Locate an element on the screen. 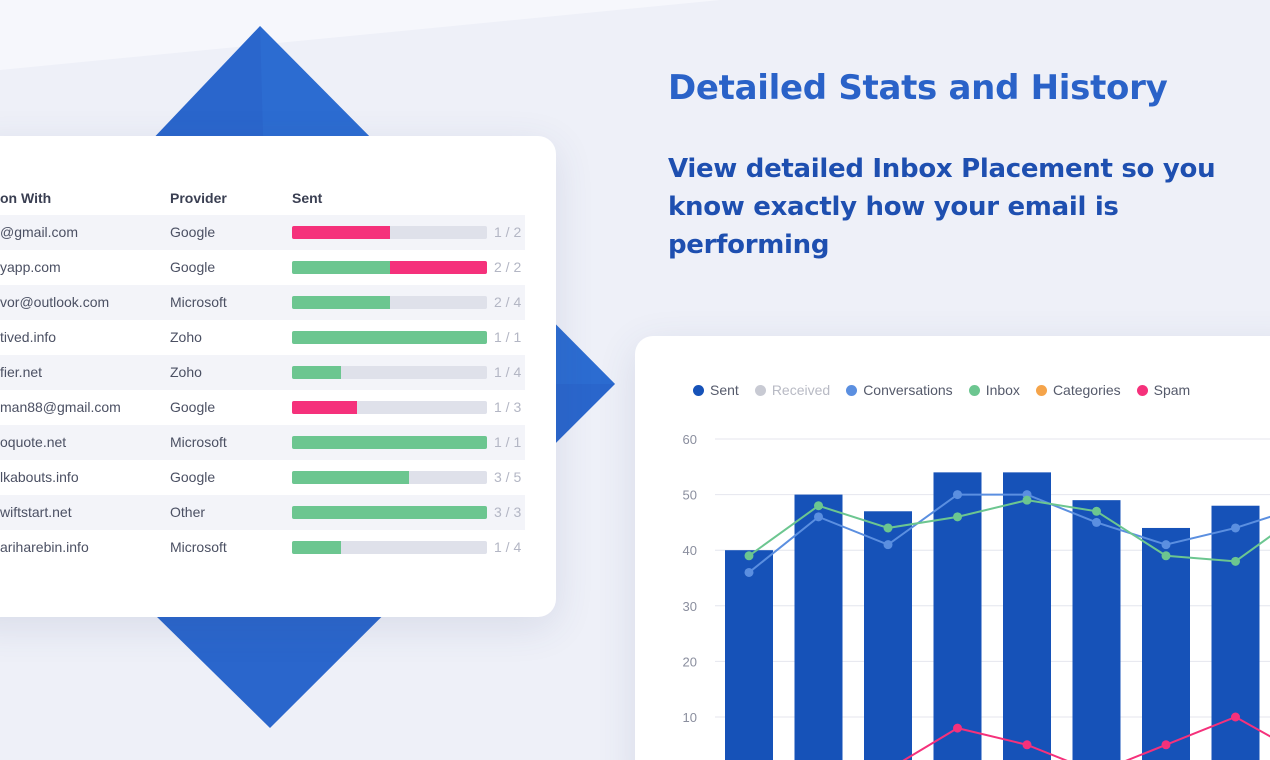  table-row: vor@outlook.com Microsoft 2 / 4 is located at coordinates (262, 302).